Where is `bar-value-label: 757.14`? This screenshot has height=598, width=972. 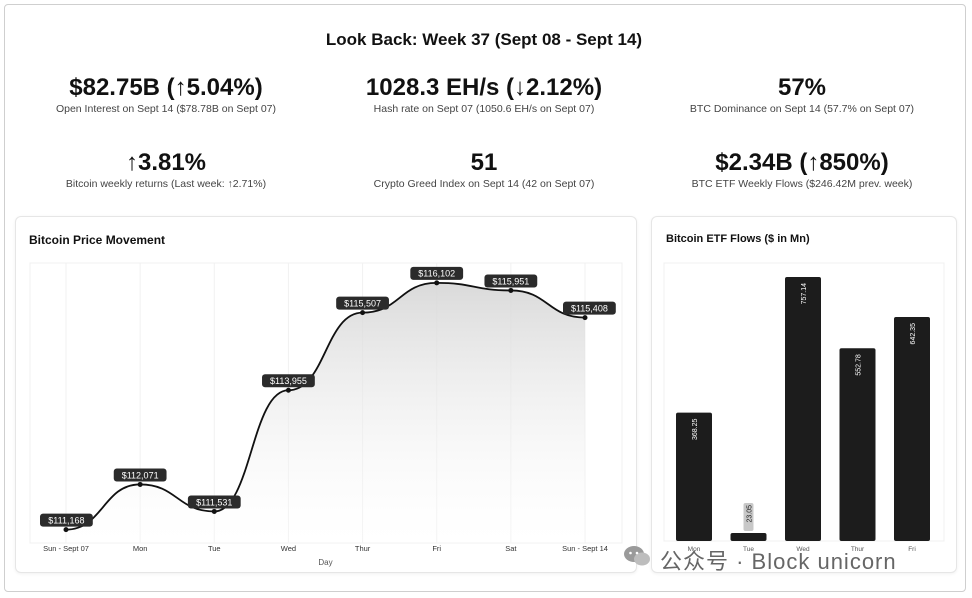
bar-value-label: 757.14 is located at coordinates (804, 294).